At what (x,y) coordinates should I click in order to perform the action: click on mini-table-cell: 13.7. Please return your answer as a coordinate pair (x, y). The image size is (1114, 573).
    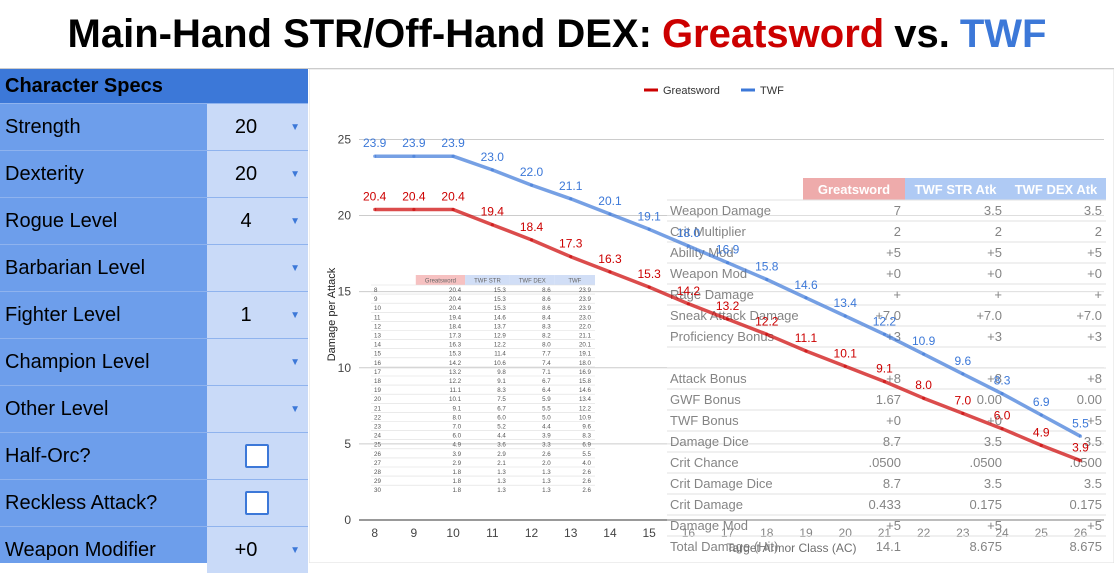
    Looking at the image, I should click on (500, 326).